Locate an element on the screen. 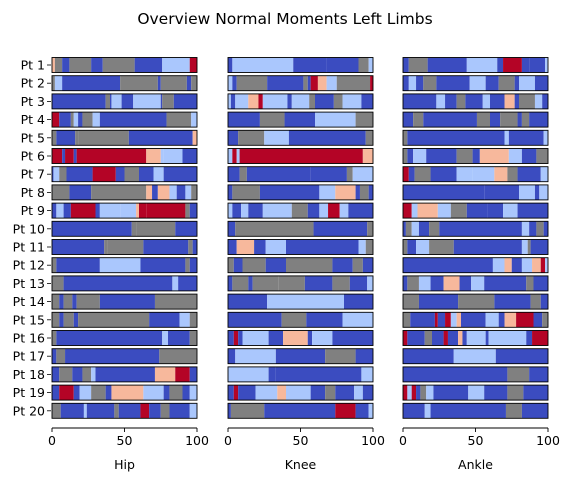  patient-label: Pt 7 is located at coordinates (33, 174).